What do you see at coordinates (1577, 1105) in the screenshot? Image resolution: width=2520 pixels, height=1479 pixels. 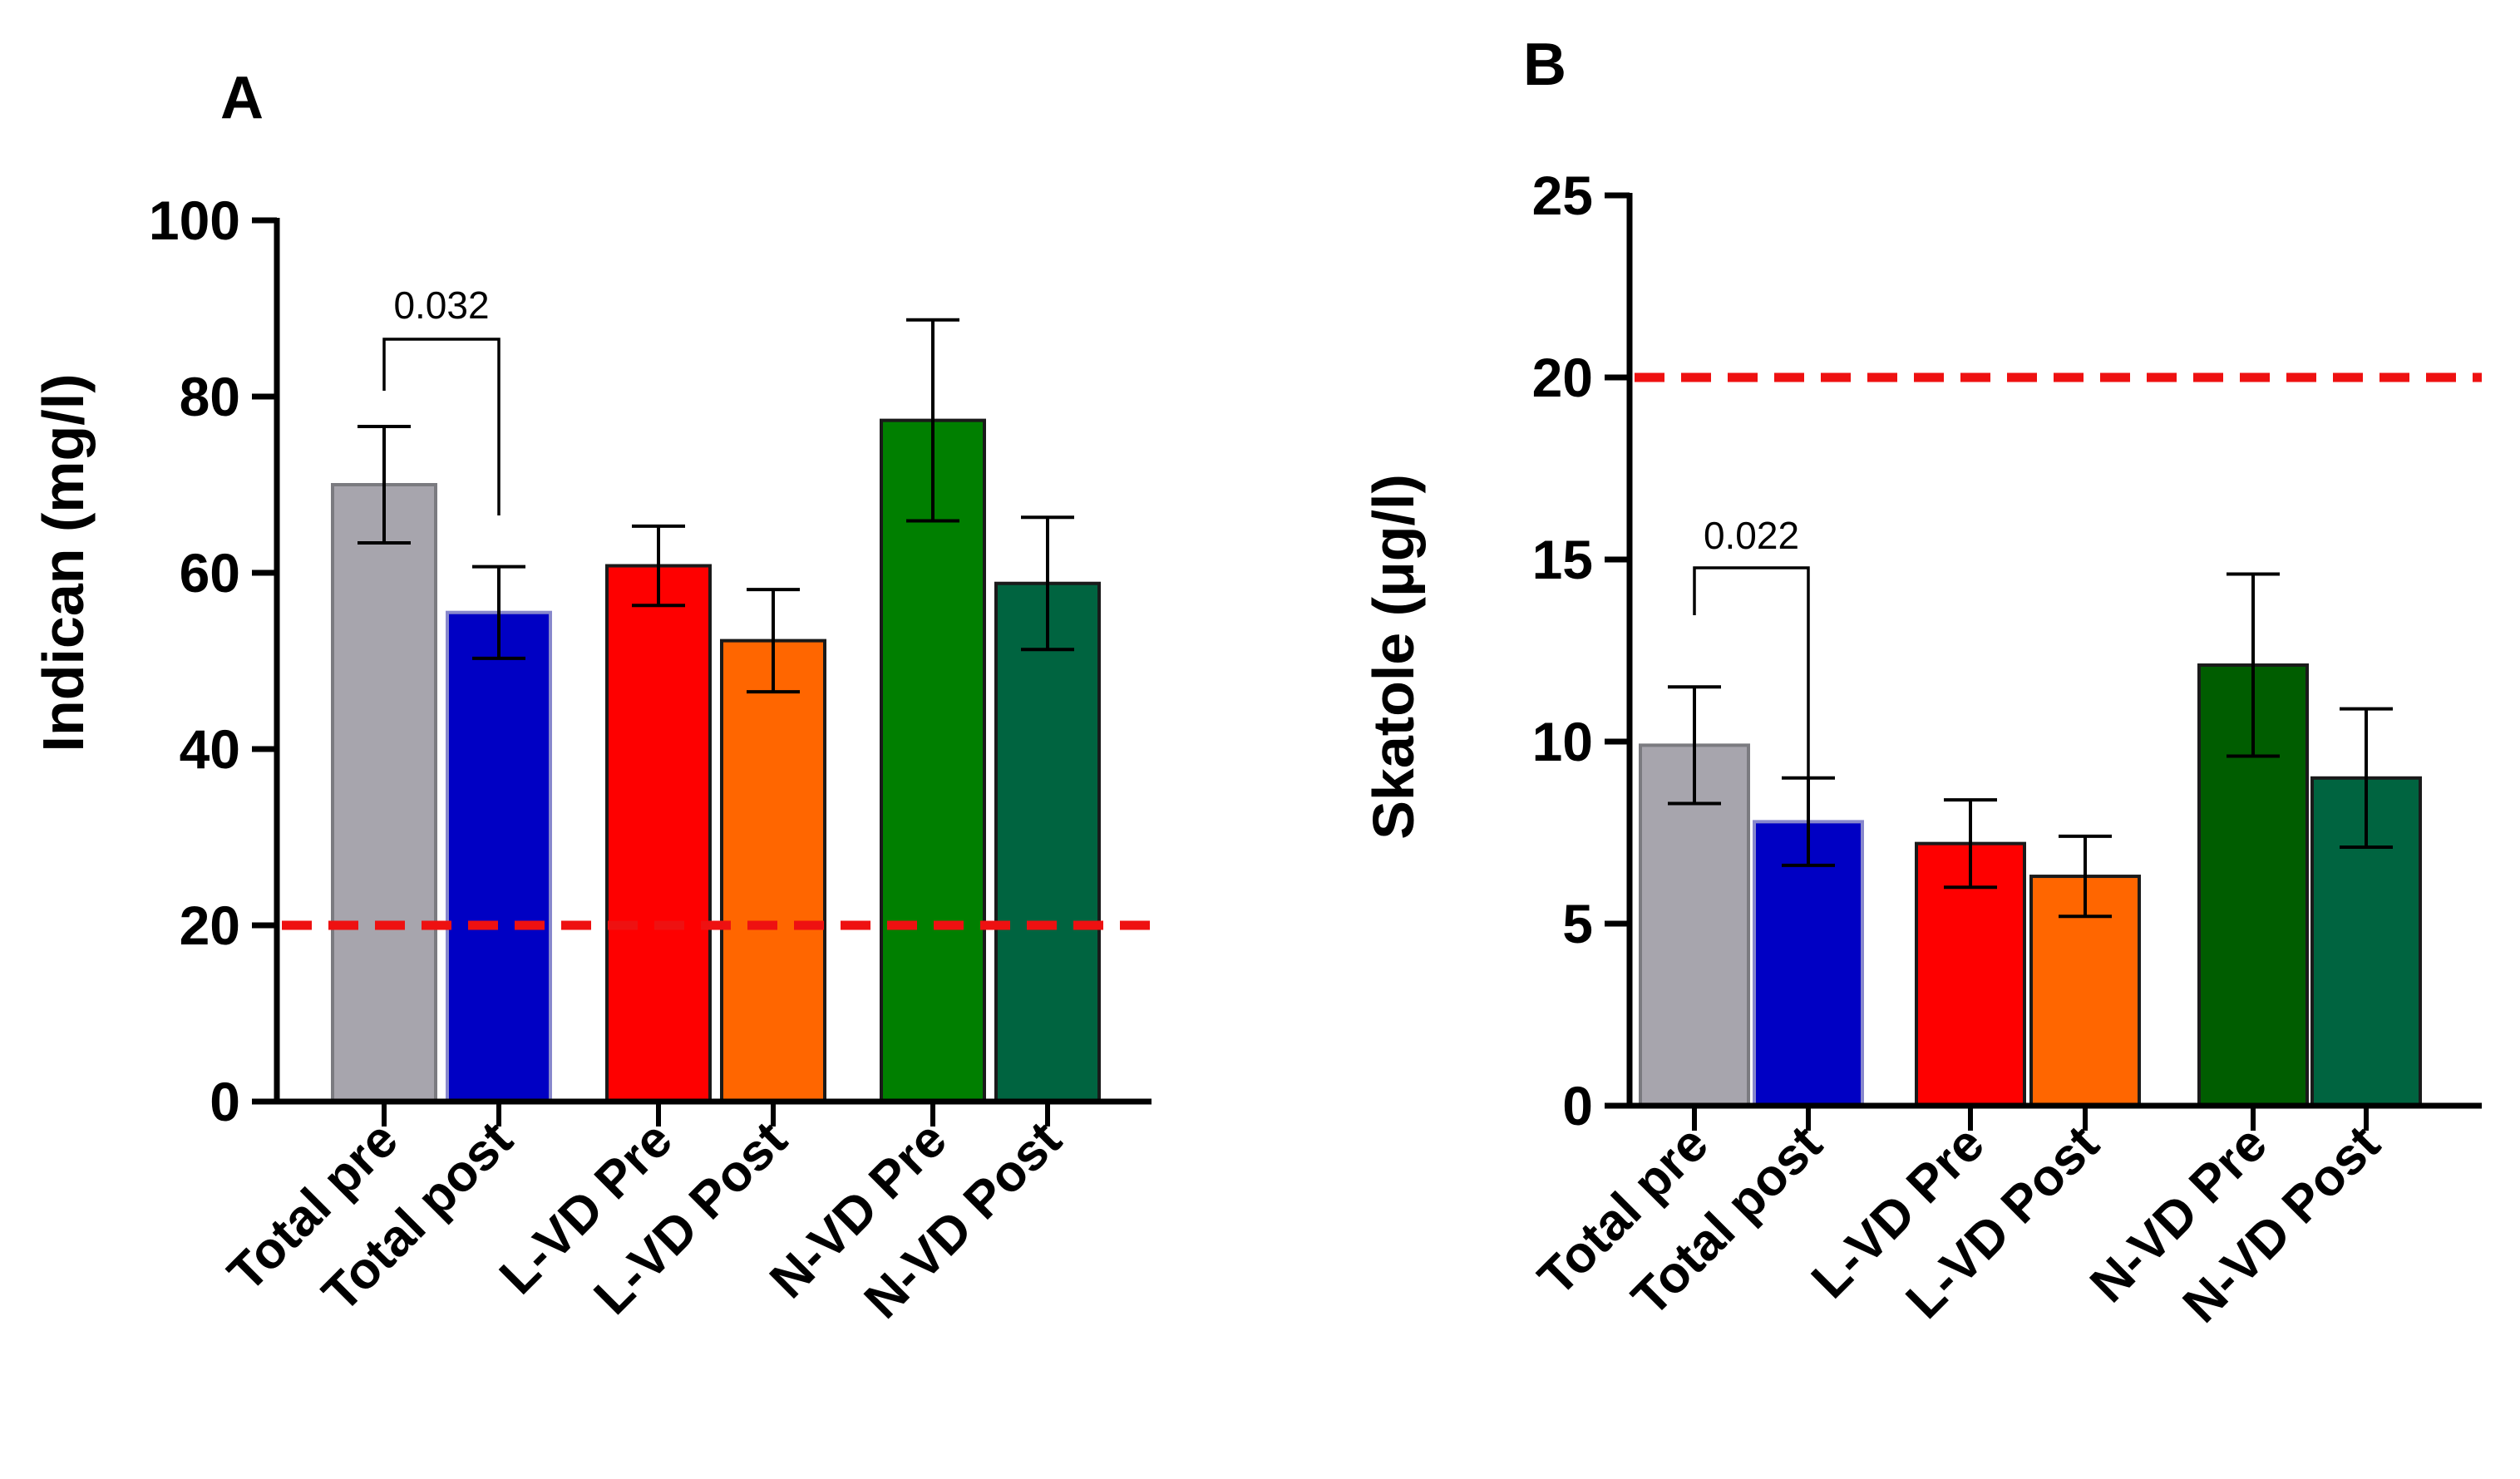 I see `panel-b-y-tick-label: 0` at bounding box center [1577, 1105].